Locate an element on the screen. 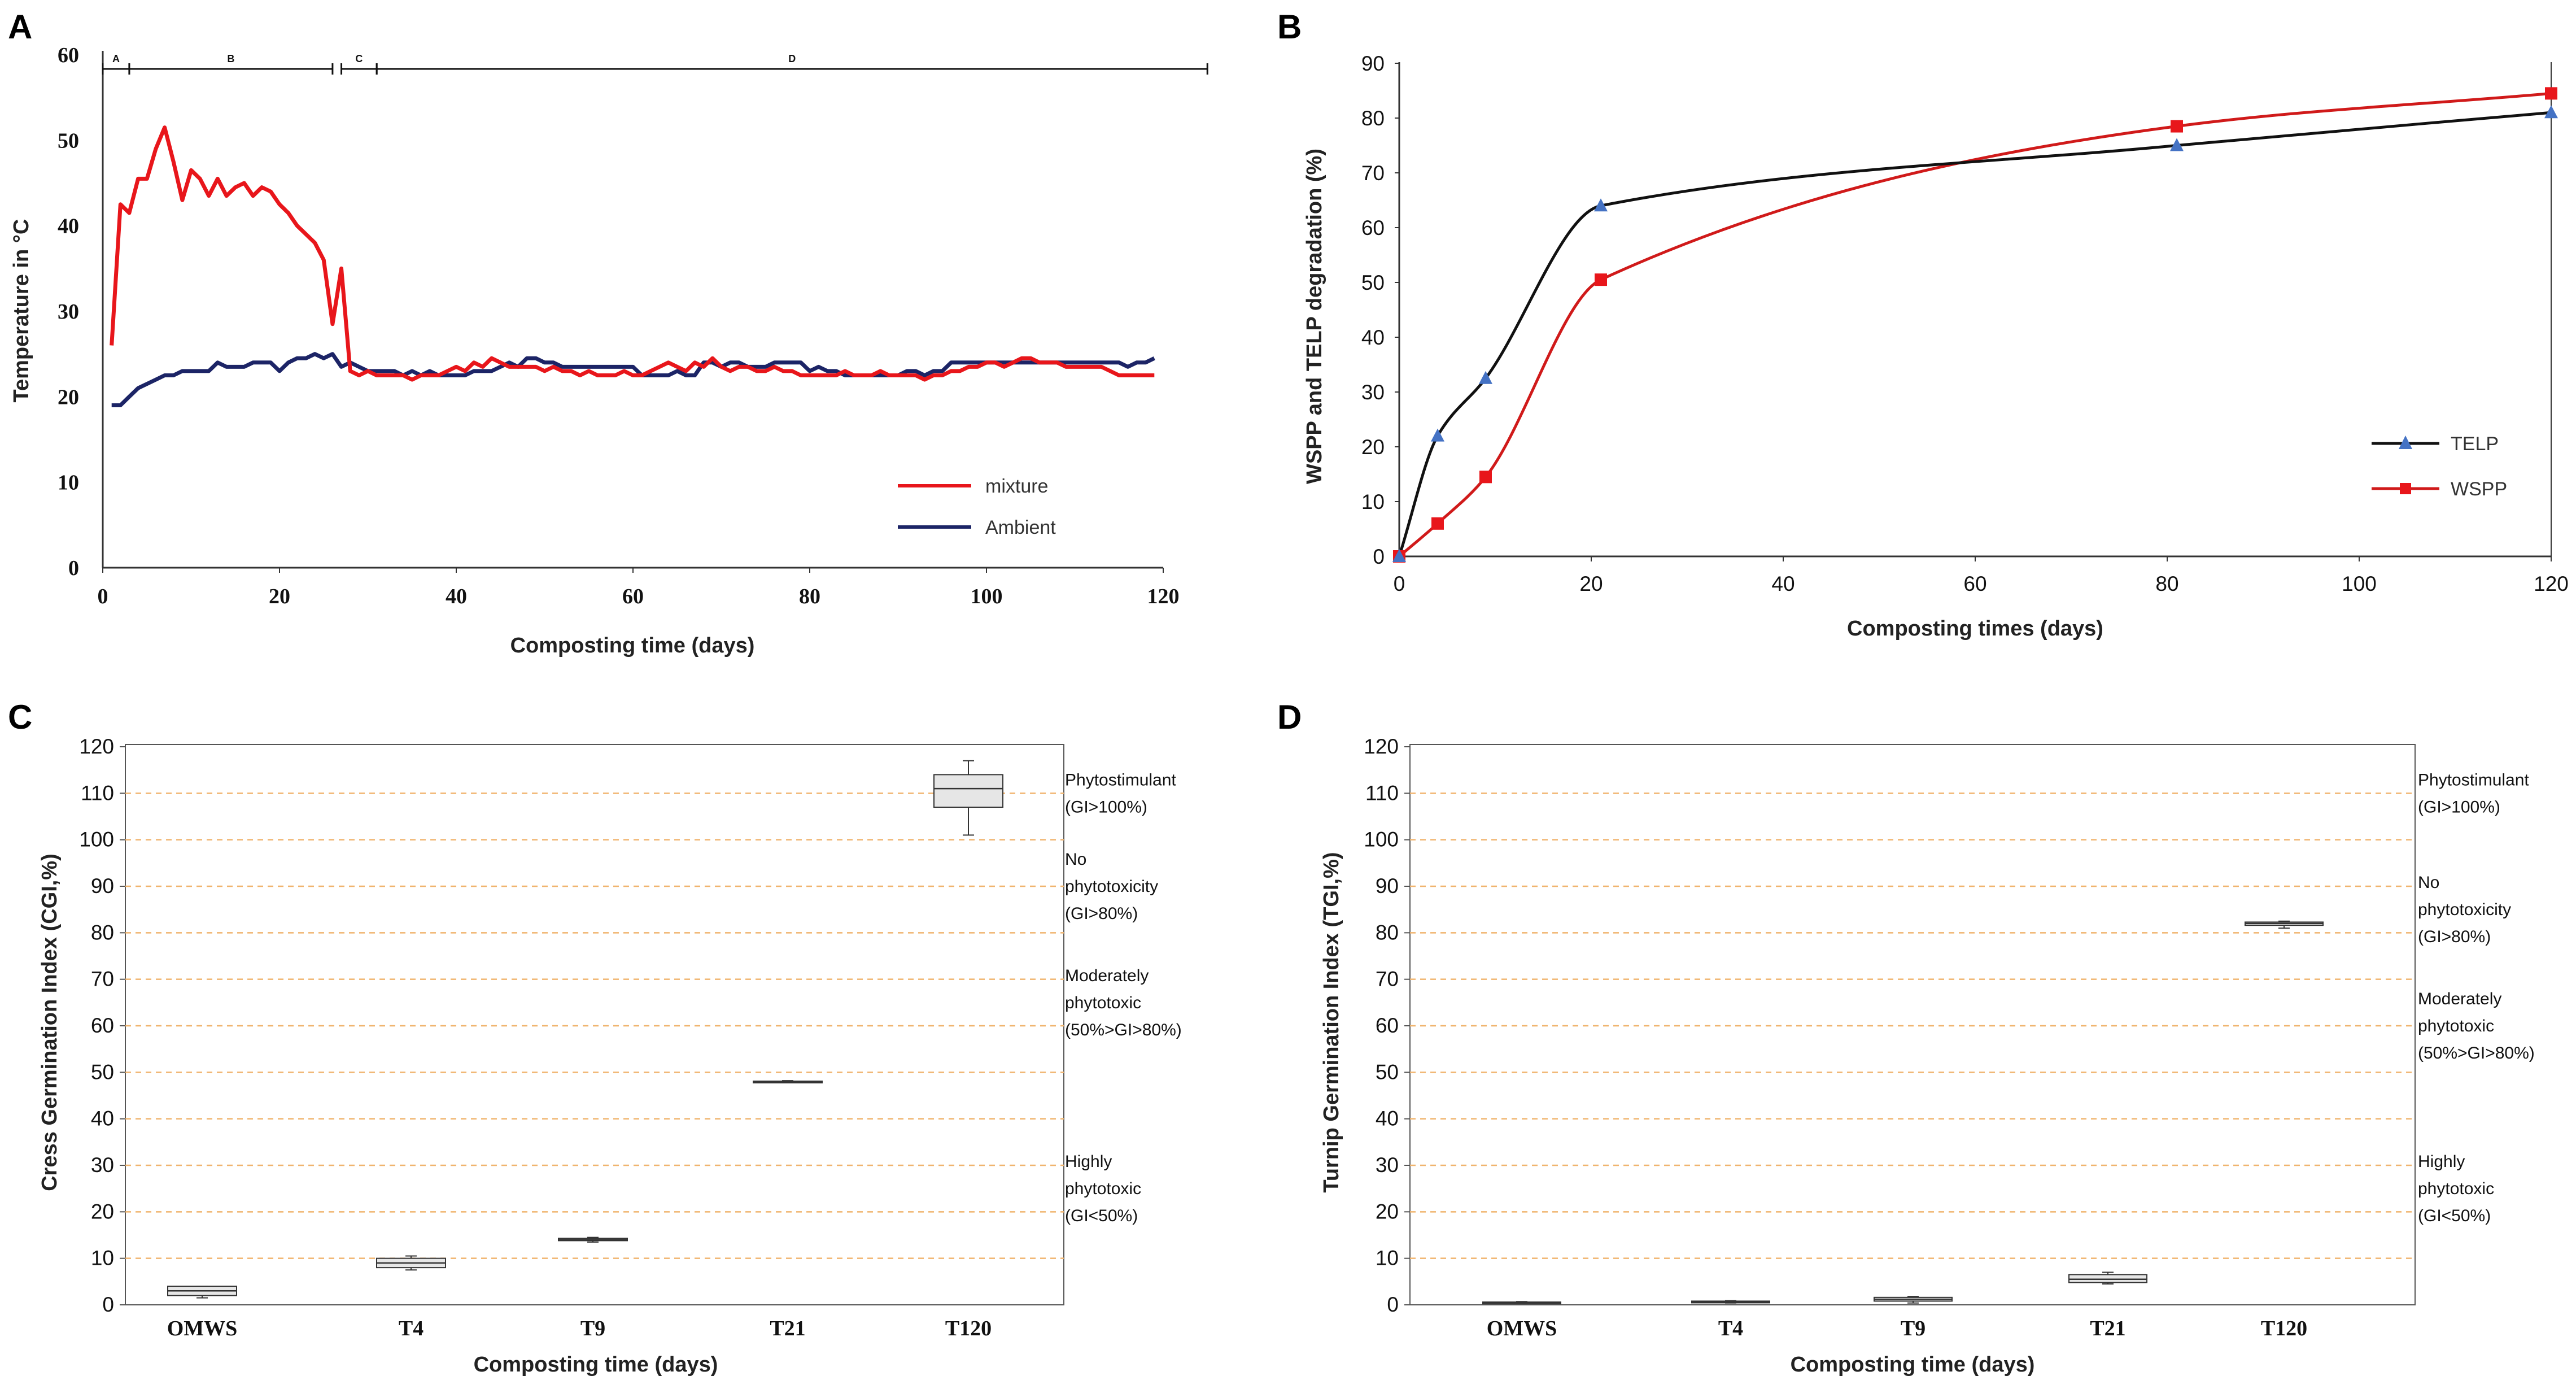 The width and height of the screenshot is (2576, 1389). panel-a-x-tick-0: 0 is located at coordinates (103, 596).